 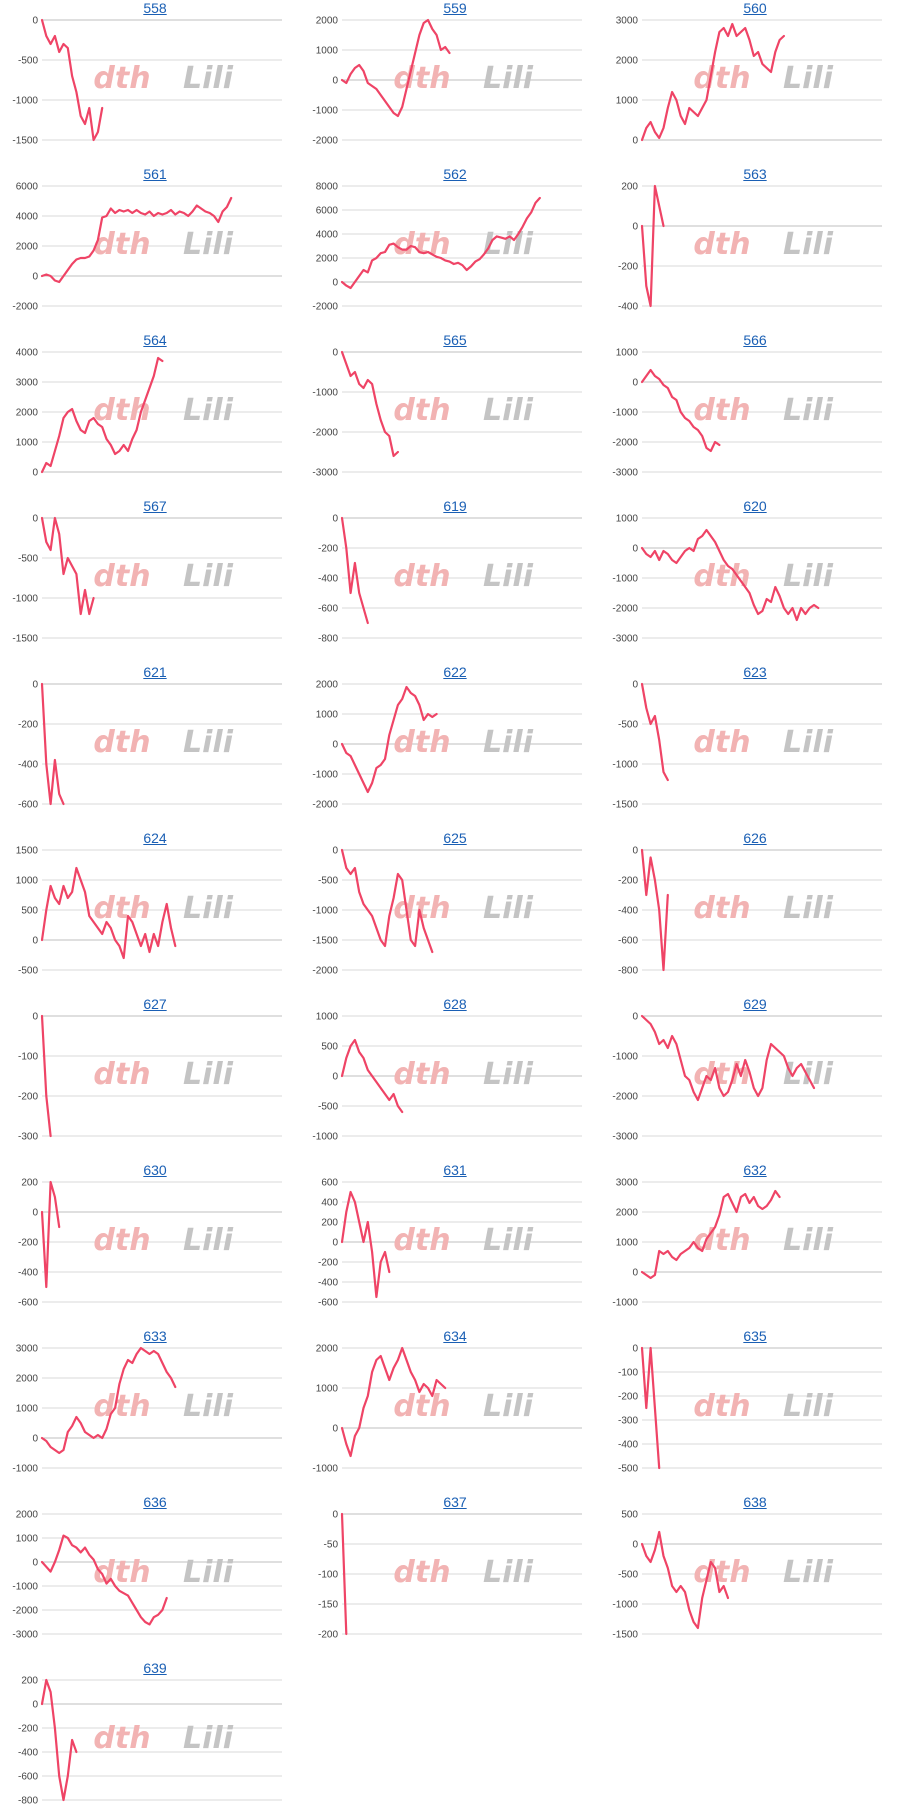 I want to click on chart-title-link: 639, so click(x=155, y=1668).